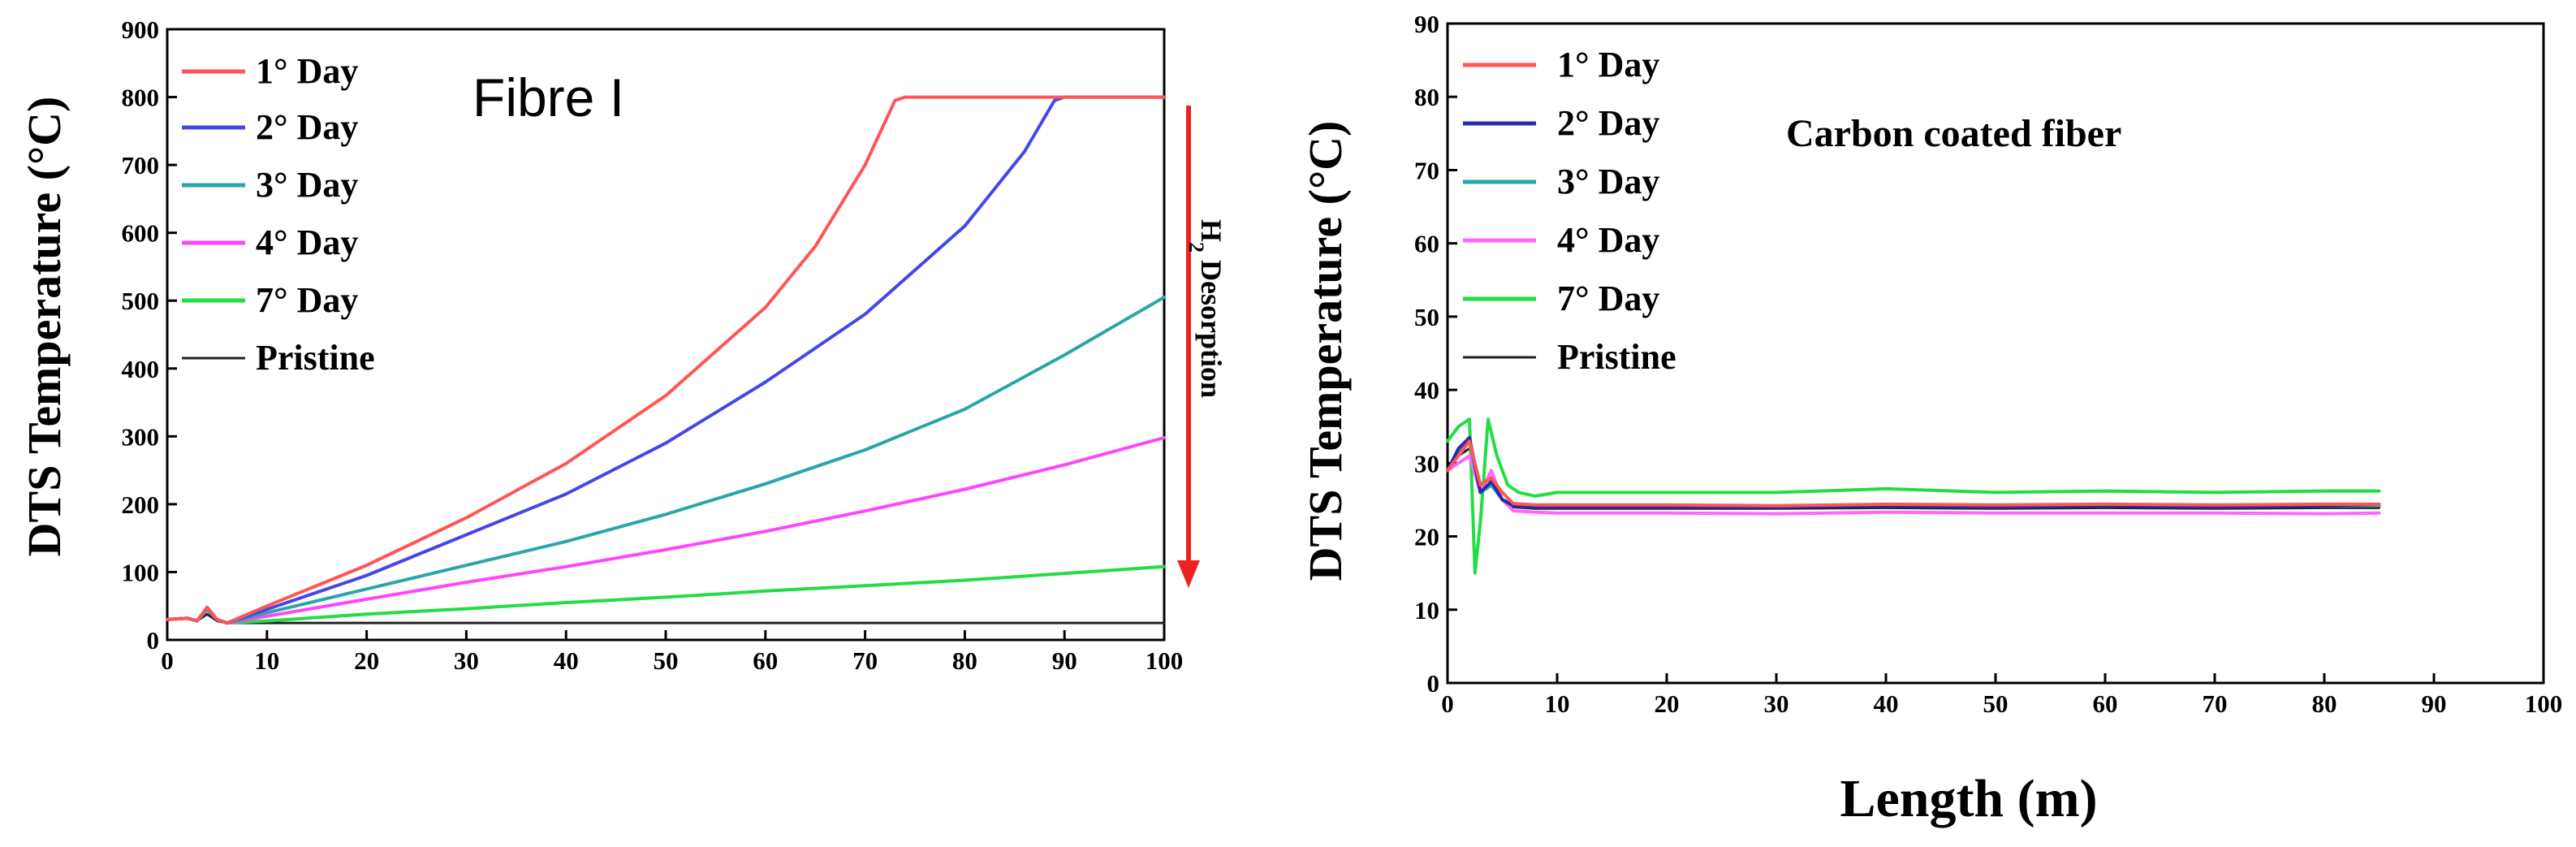  I want to click on y-tick-label: 40, so click(1426, 390).